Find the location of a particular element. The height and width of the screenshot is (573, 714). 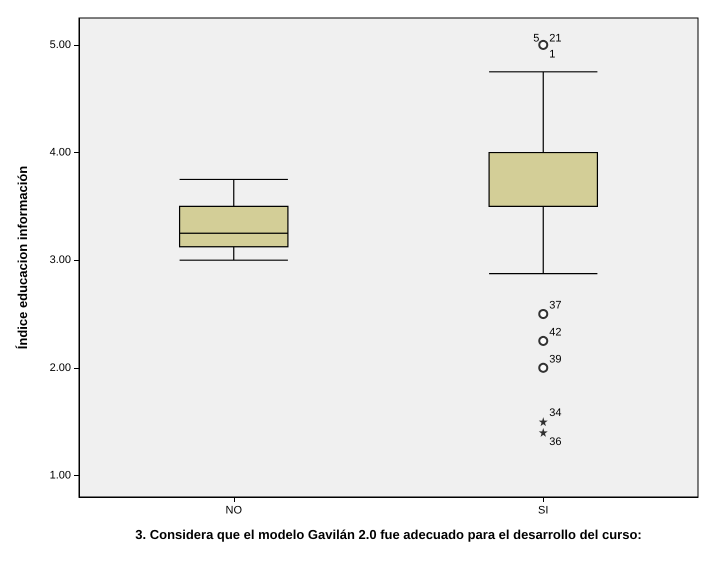

annotation: 5 is located at coordinates (536, 38).